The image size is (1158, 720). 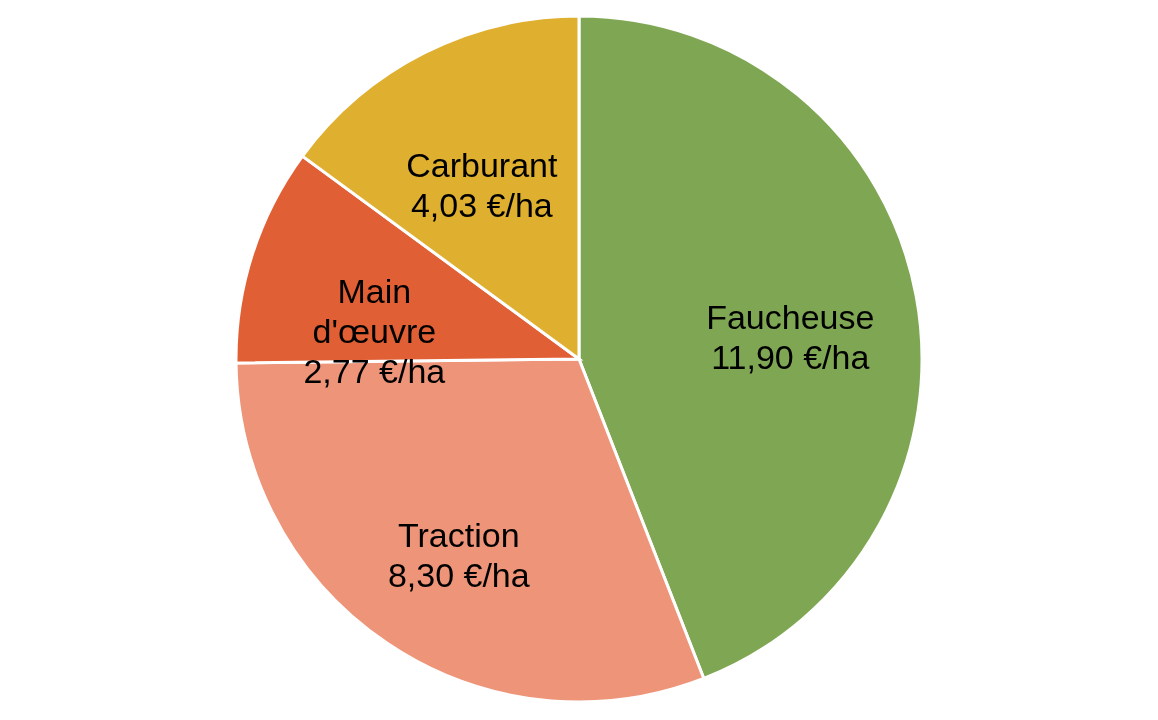 I want to click on slice-label: Main d'œuvre, so click(x=374, y=311).